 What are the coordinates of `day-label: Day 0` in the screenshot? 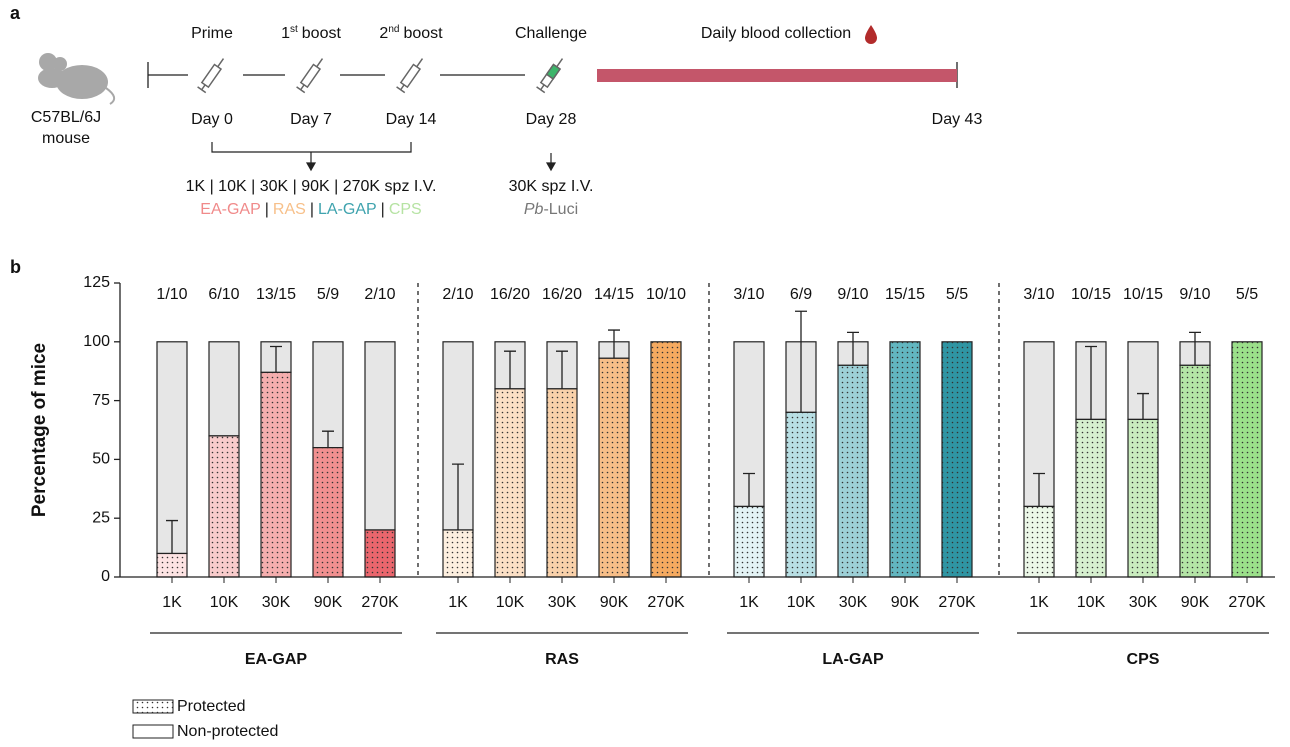 It's located at (212, 119).